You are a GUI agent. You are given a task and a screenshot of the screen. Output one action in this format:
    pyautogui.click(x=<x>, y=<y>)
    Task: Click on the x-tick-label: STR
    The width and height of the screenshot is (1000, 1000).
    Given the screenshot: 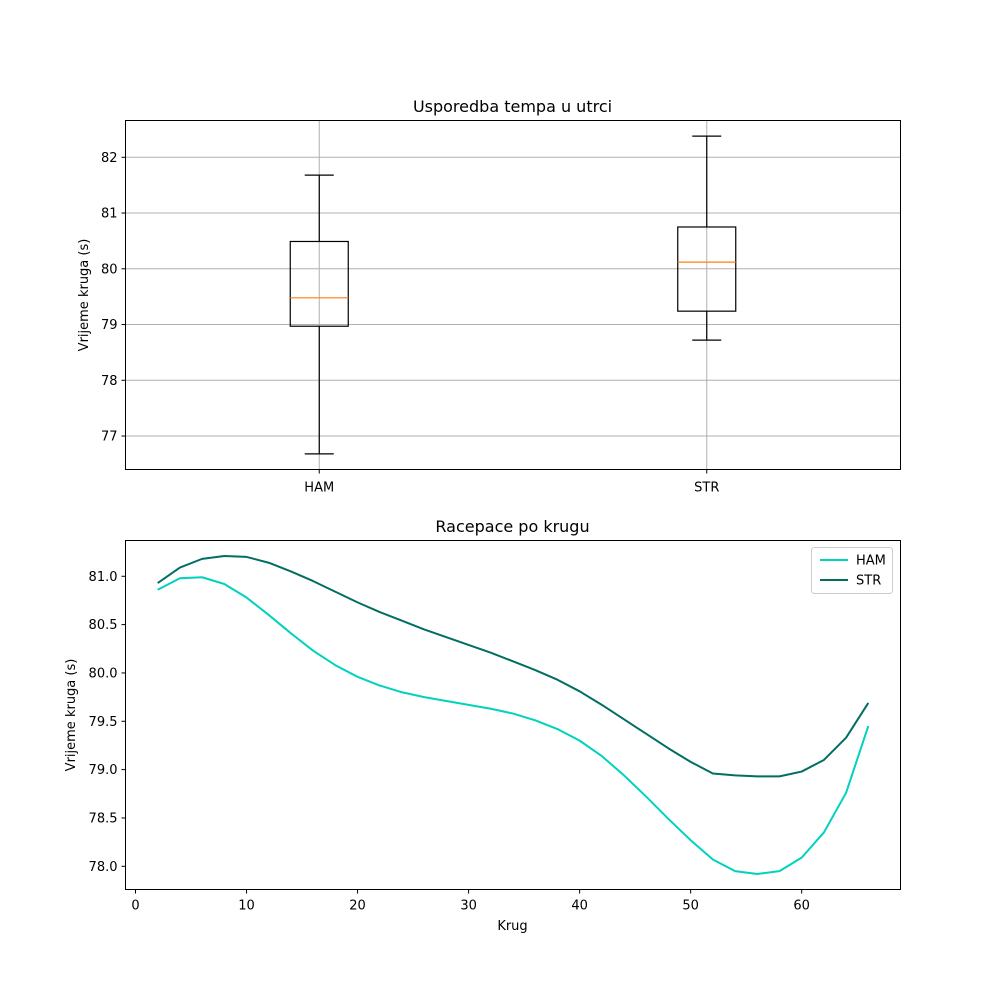 What is the action you would take?
    pyautogui.click(x=706, y=488)
    